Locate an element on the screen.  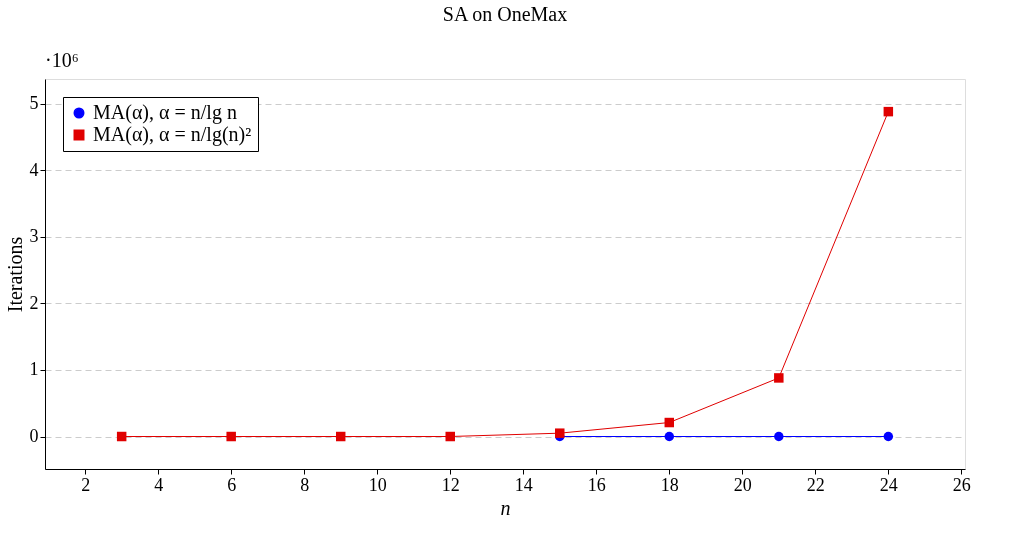
y-tick-label: 1 is located at coordinates (34, 369).